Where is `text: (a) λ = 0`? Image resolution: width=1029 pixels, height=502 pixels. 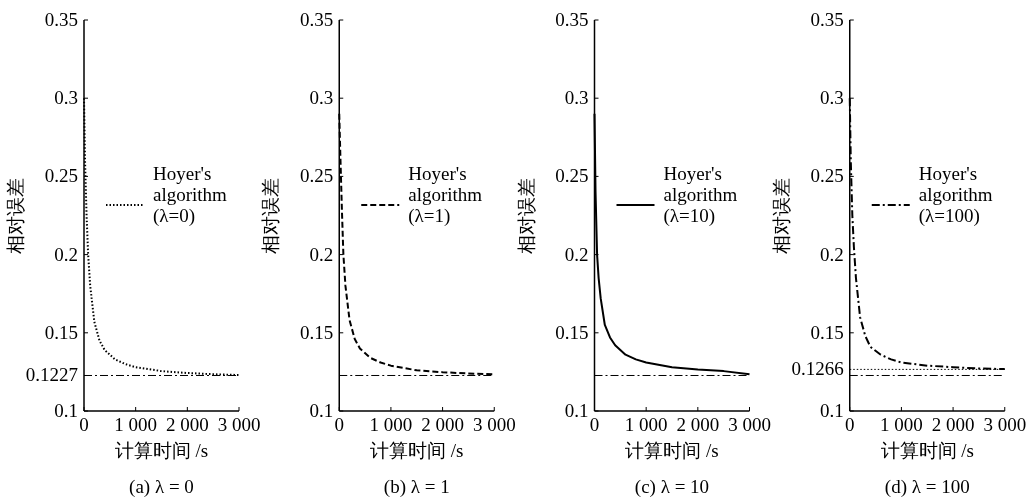
text: (a) λ = 0 is located at coordinates (161, 487).